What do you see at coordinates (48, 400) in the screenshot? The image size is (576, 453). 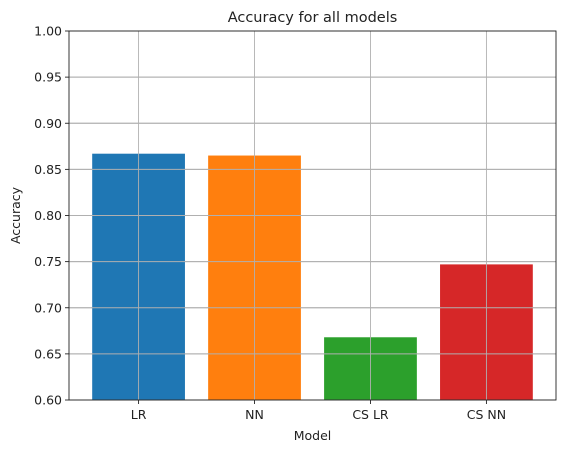 I see `y-tick-label: 0.60` at bounding box center [48, 400].